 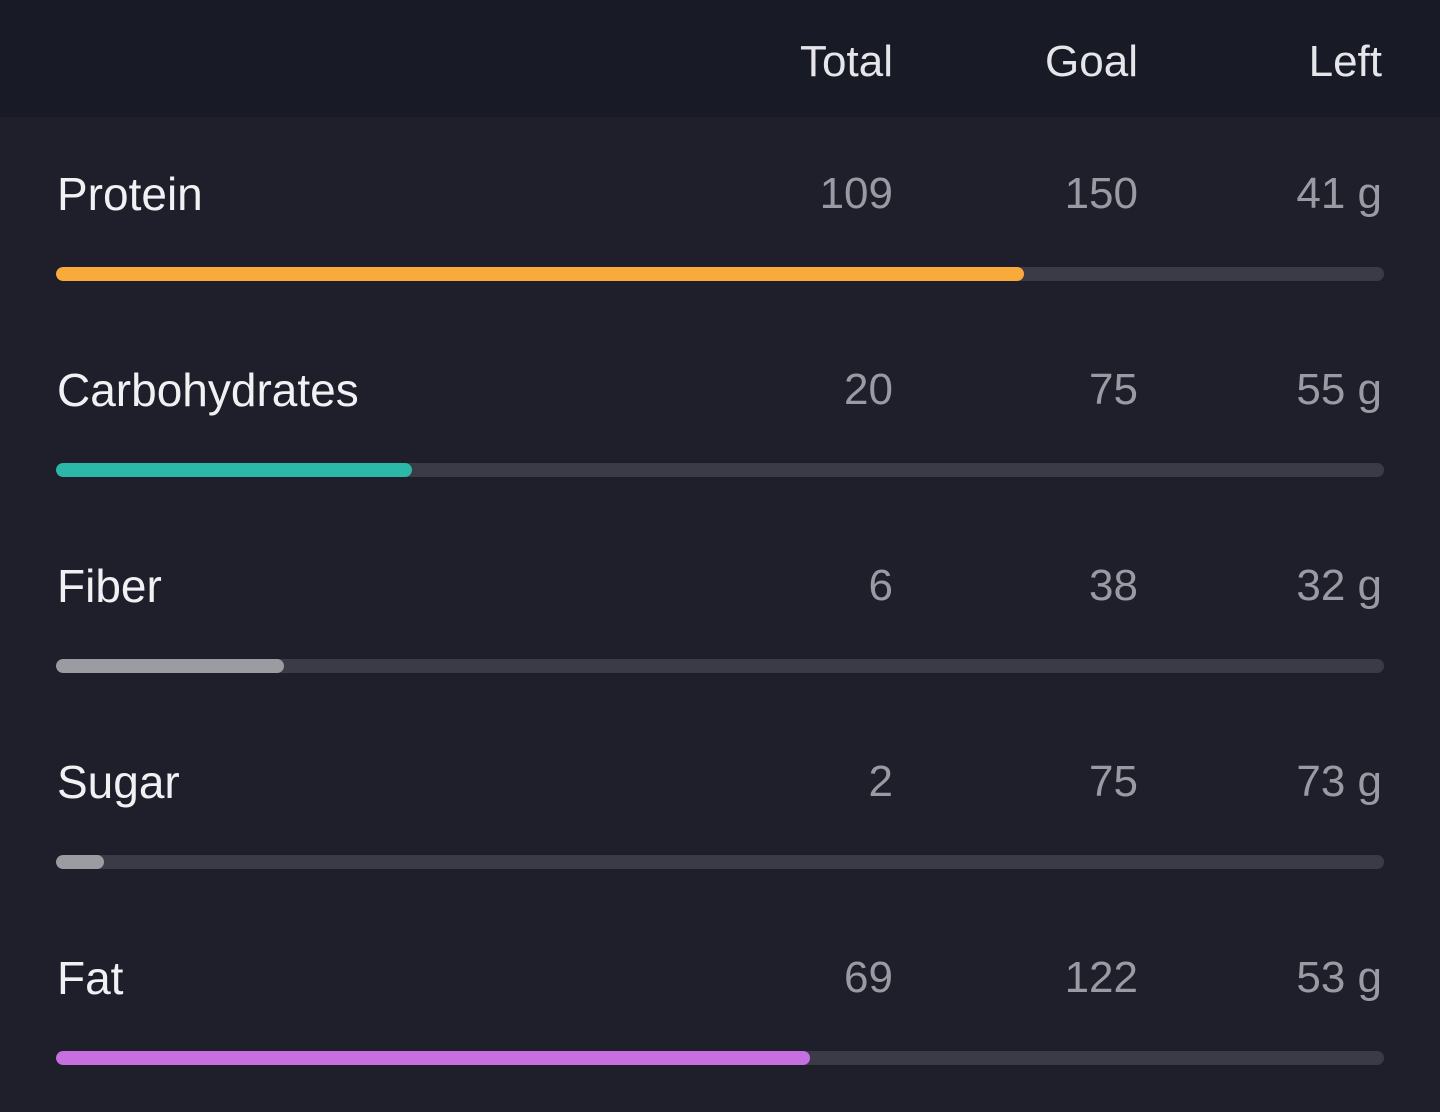 I want to click on table-header: Total Goal Left, so click(x=720, y=58).